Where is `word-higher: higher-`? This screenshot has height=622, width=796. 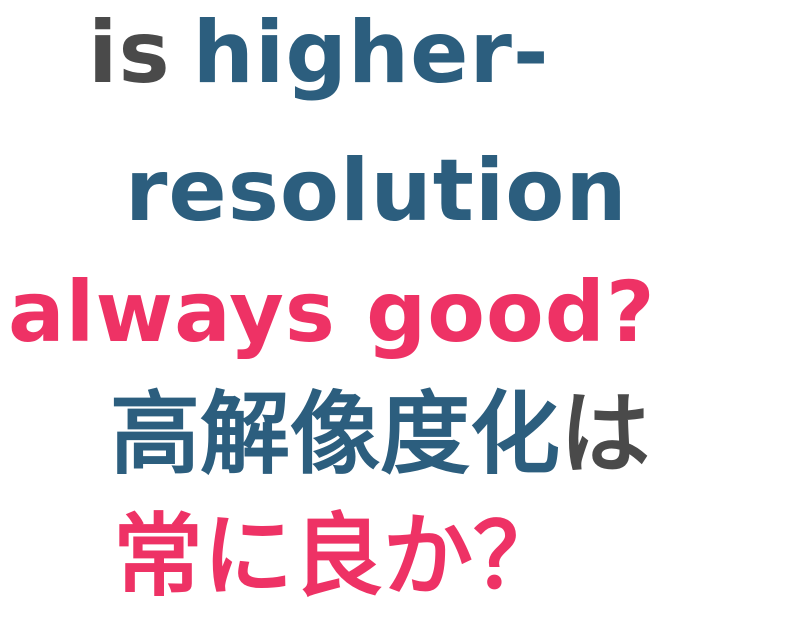 word-higher: higher- is located at coordinates (371, 53).